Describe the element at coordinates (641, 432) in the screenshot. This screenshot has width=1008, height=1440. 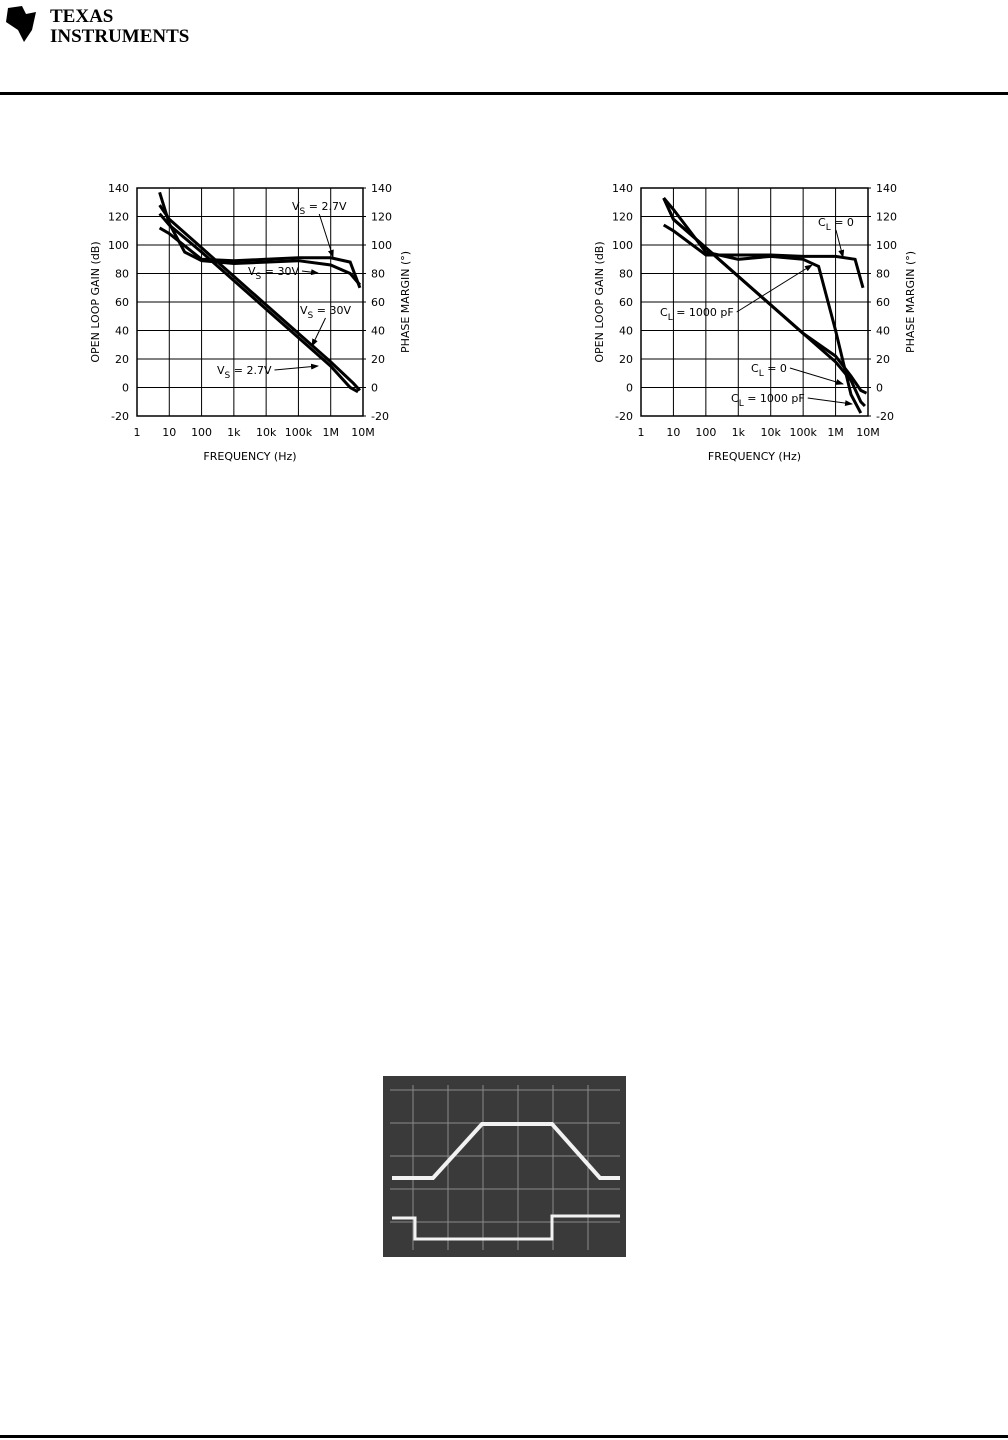
I see `x-tick-label: 1` at that location.